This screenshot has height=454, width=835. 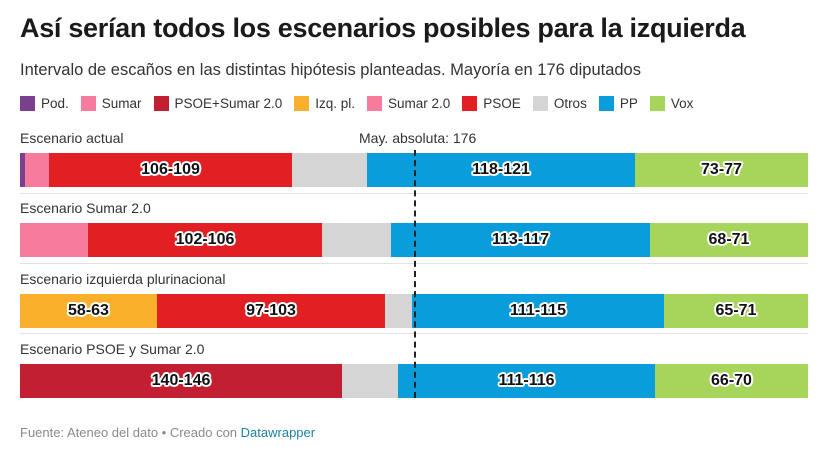 I want to click on legend-item: PP, so click(x=618, y=103).